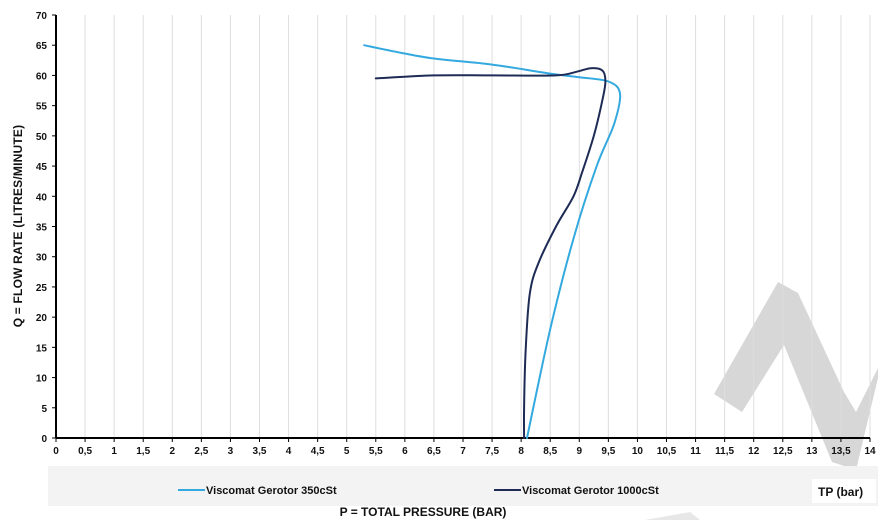 Image resolution: width=878 pixels, height=525 pixels. What do you see at coordinates (667, 451) in the screenshot?
I see `x-tick-label: 10,5` at bounding box center [667, 451].